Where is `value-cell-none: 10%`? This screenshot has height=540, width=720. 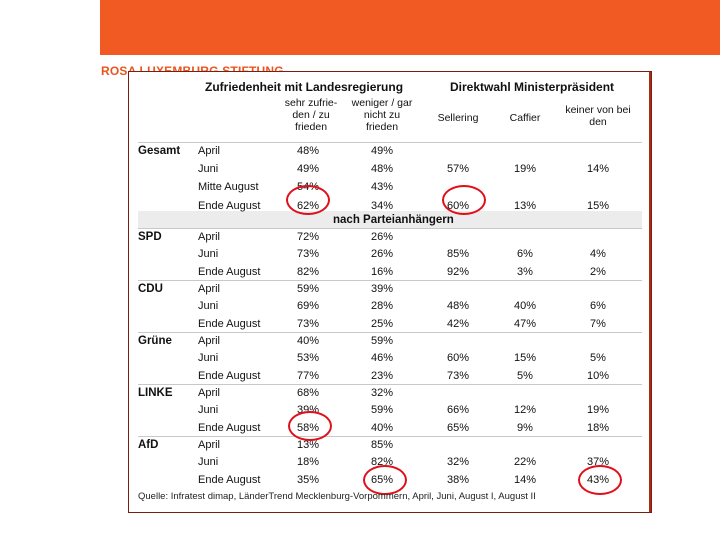
value-cell-none: 10% is located at coordinates (598, 375).